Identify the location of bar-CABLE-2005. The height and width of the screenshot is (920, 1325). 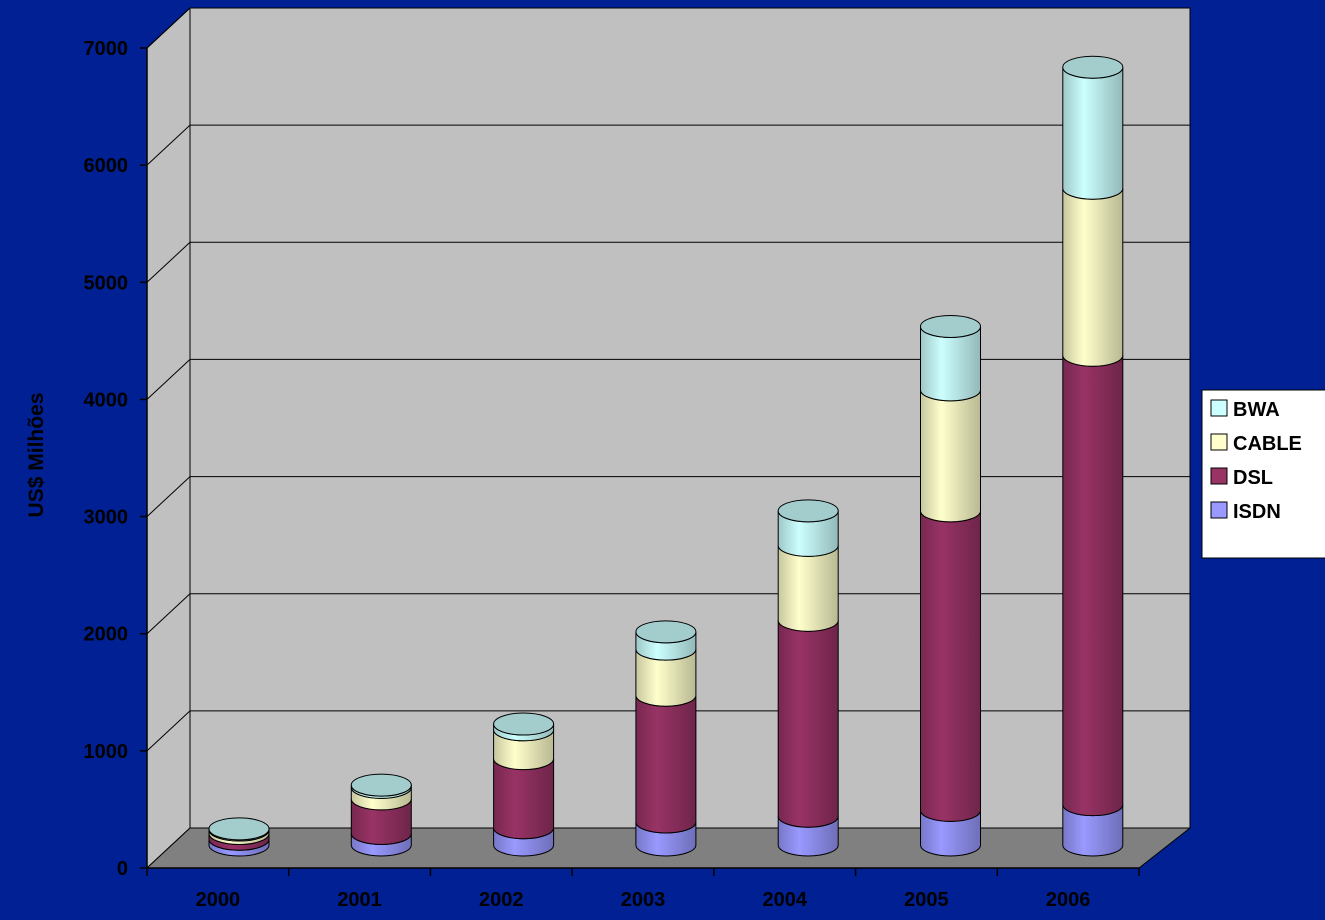
(950, 456).